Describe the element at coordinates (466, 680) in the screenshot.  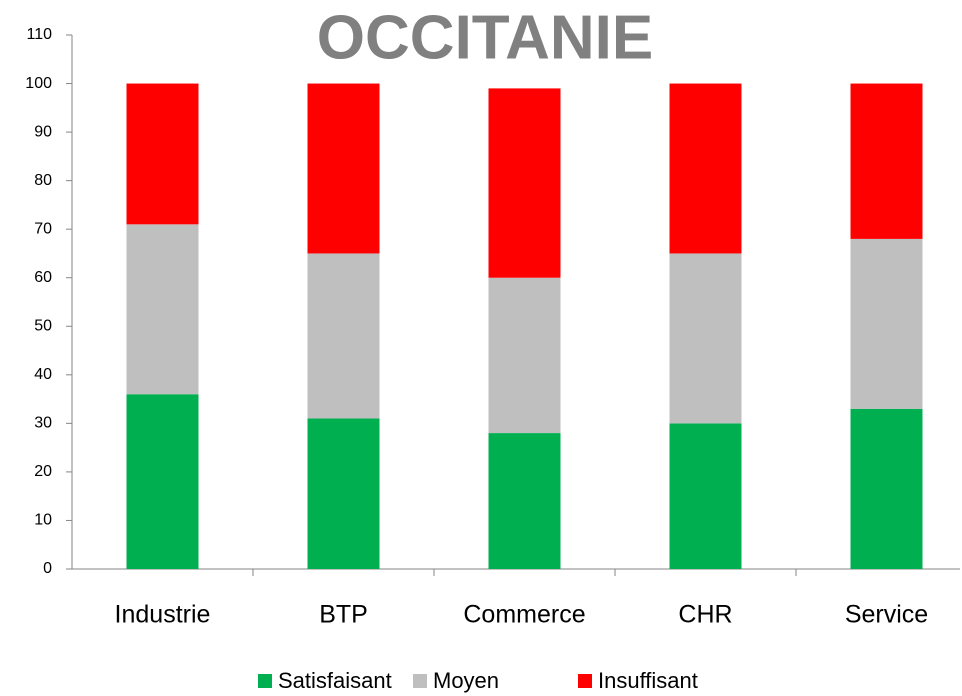
I see `legend-label: Moyen` at that location.